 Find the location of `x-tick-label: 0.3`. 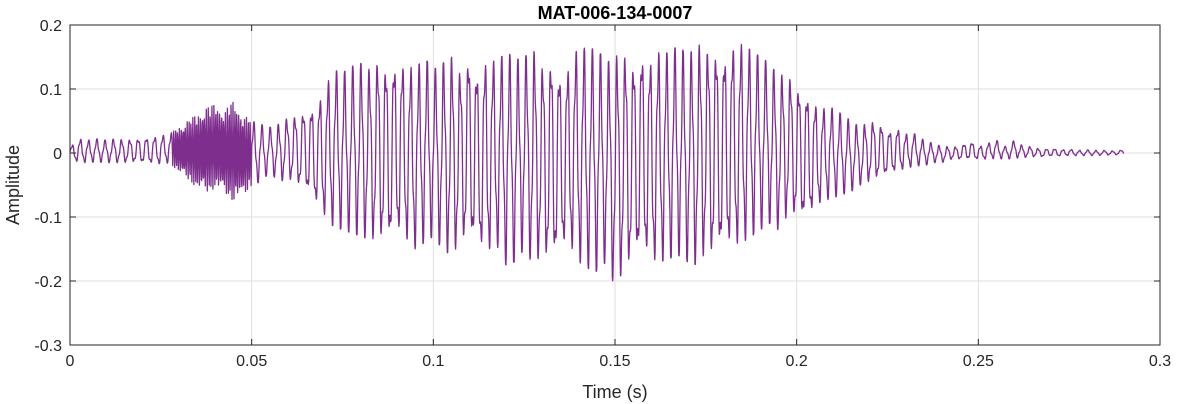

x-tick-label: 0.3 is located at coordinates (1160, 361).